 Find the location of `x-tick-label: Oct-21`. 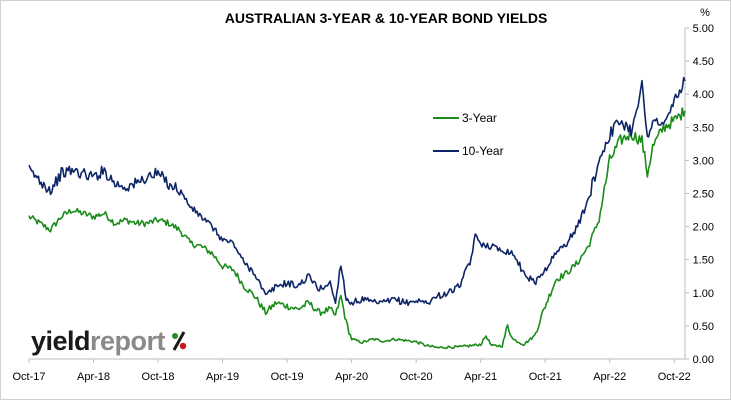

x-tick-label: Oct-21 is located at coordinates (545, 377).